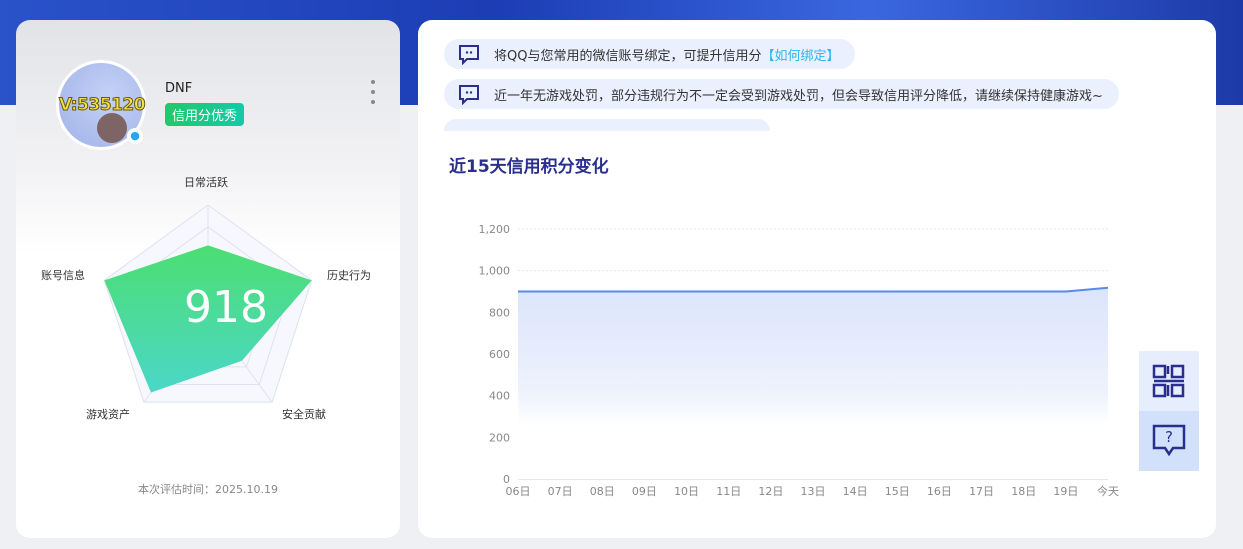 The height and width of the screenshot is (549, 1243). Describe the element at coordinates (518, 491) in the screenshot. I see `x-tick-label: 06日` at that location.